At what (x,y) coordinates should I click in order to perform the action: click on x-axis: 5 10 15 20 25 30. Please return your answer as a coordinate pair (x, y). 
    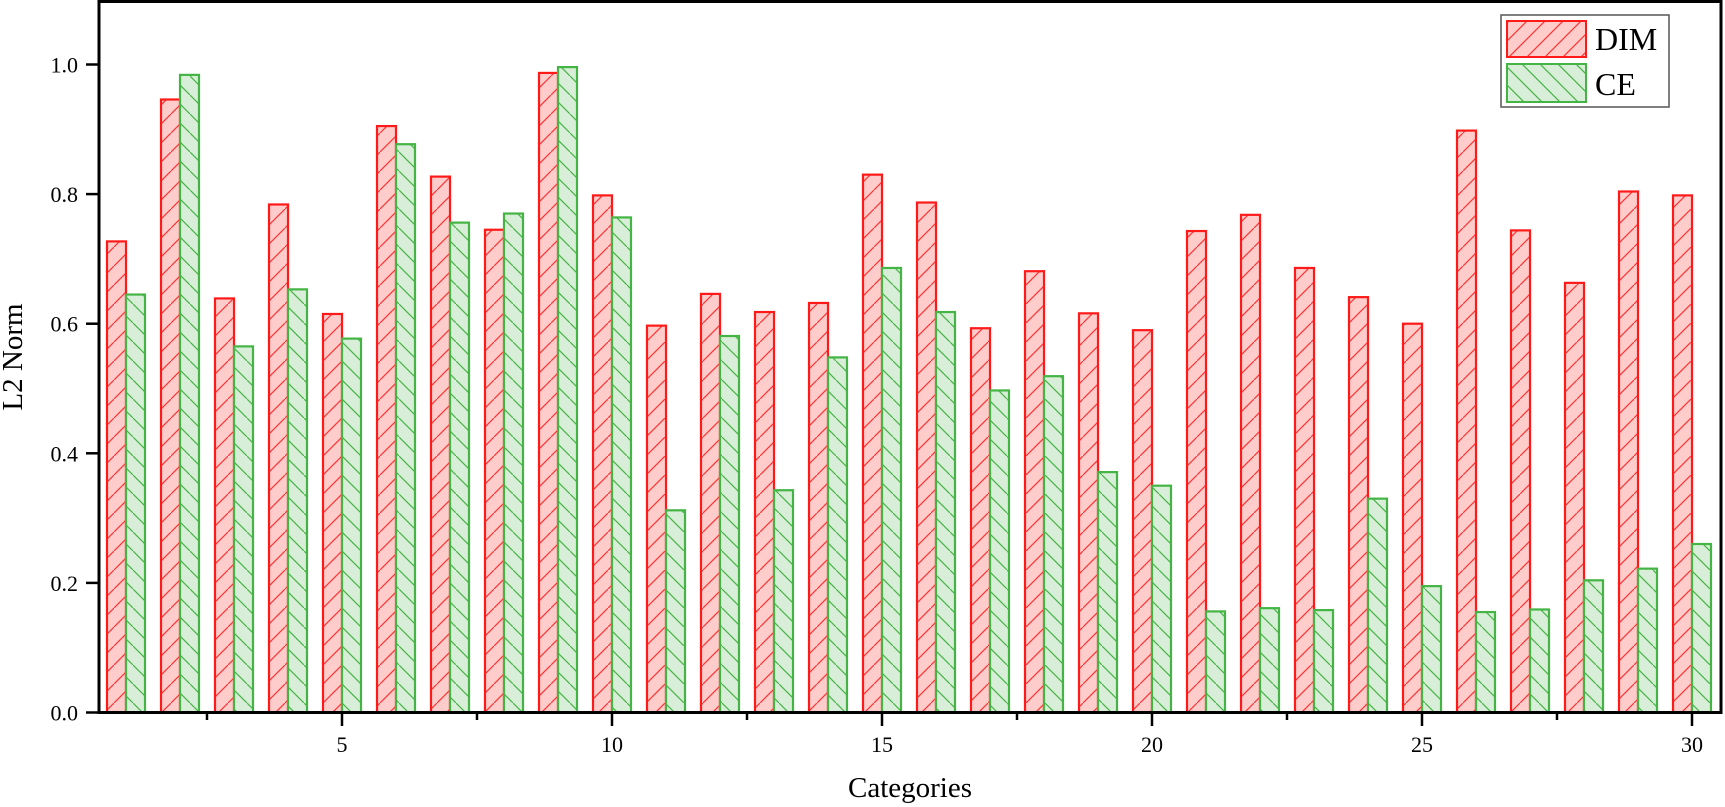
    Looking at the image, I should click on (954, 735).